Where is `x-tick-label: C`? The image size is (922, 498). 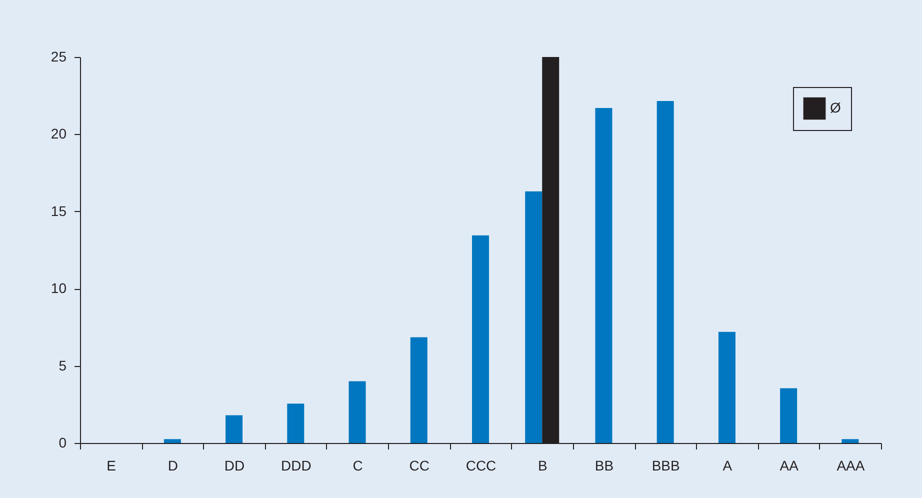 x-tick-label: C is located at coordinates (357, 466).